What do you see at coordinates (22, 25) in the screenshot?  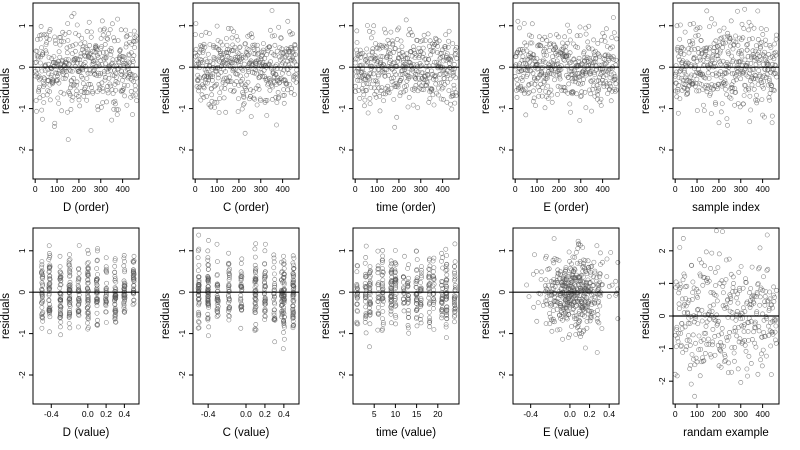 I see `y-tick-label: 1` at bounding box center [22, 25].